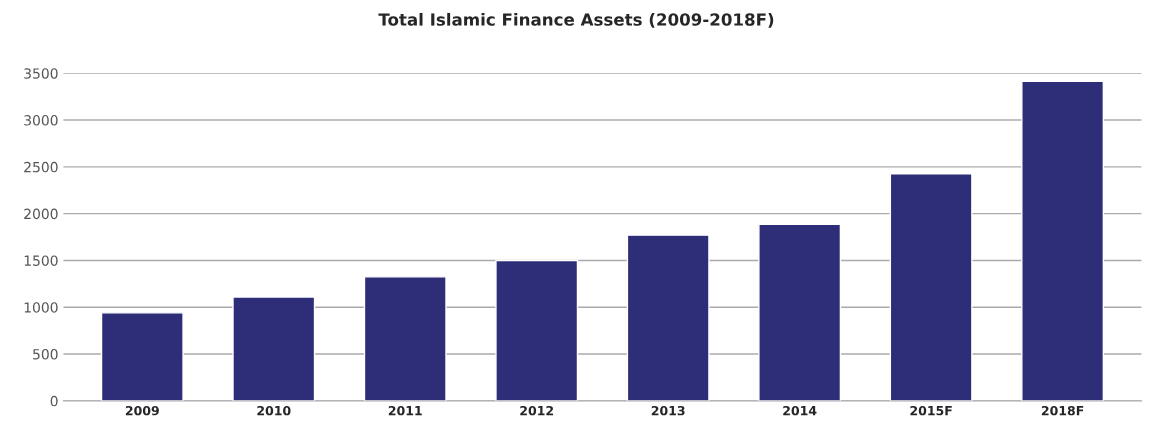 The height and width of the screenshot is (431, 1153). Describe the element at coordinates (931, 410) in the screenshot. I see `x-tick-label: 2015F` at that location.